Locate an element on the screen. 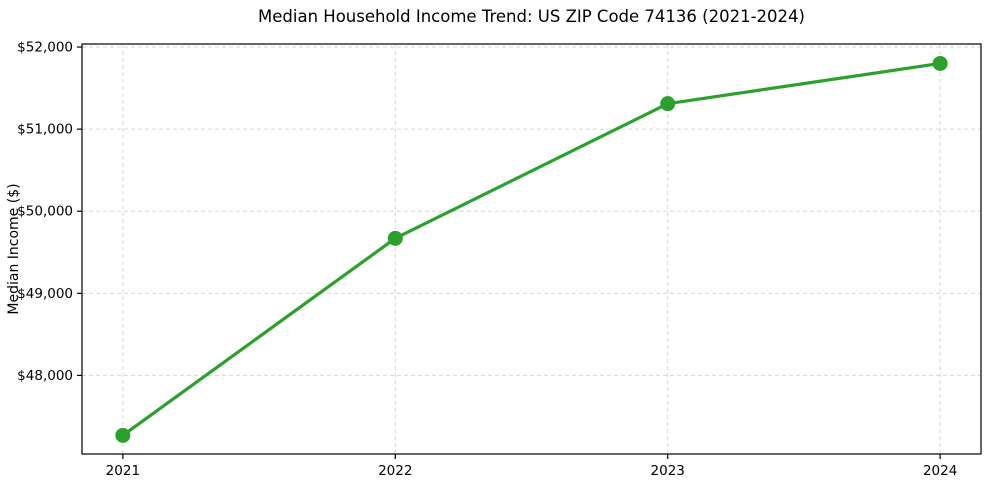 Image resolution: width=989 pixels, height=490 pixels. data-point-2021 is located at coordinates (123, 435).